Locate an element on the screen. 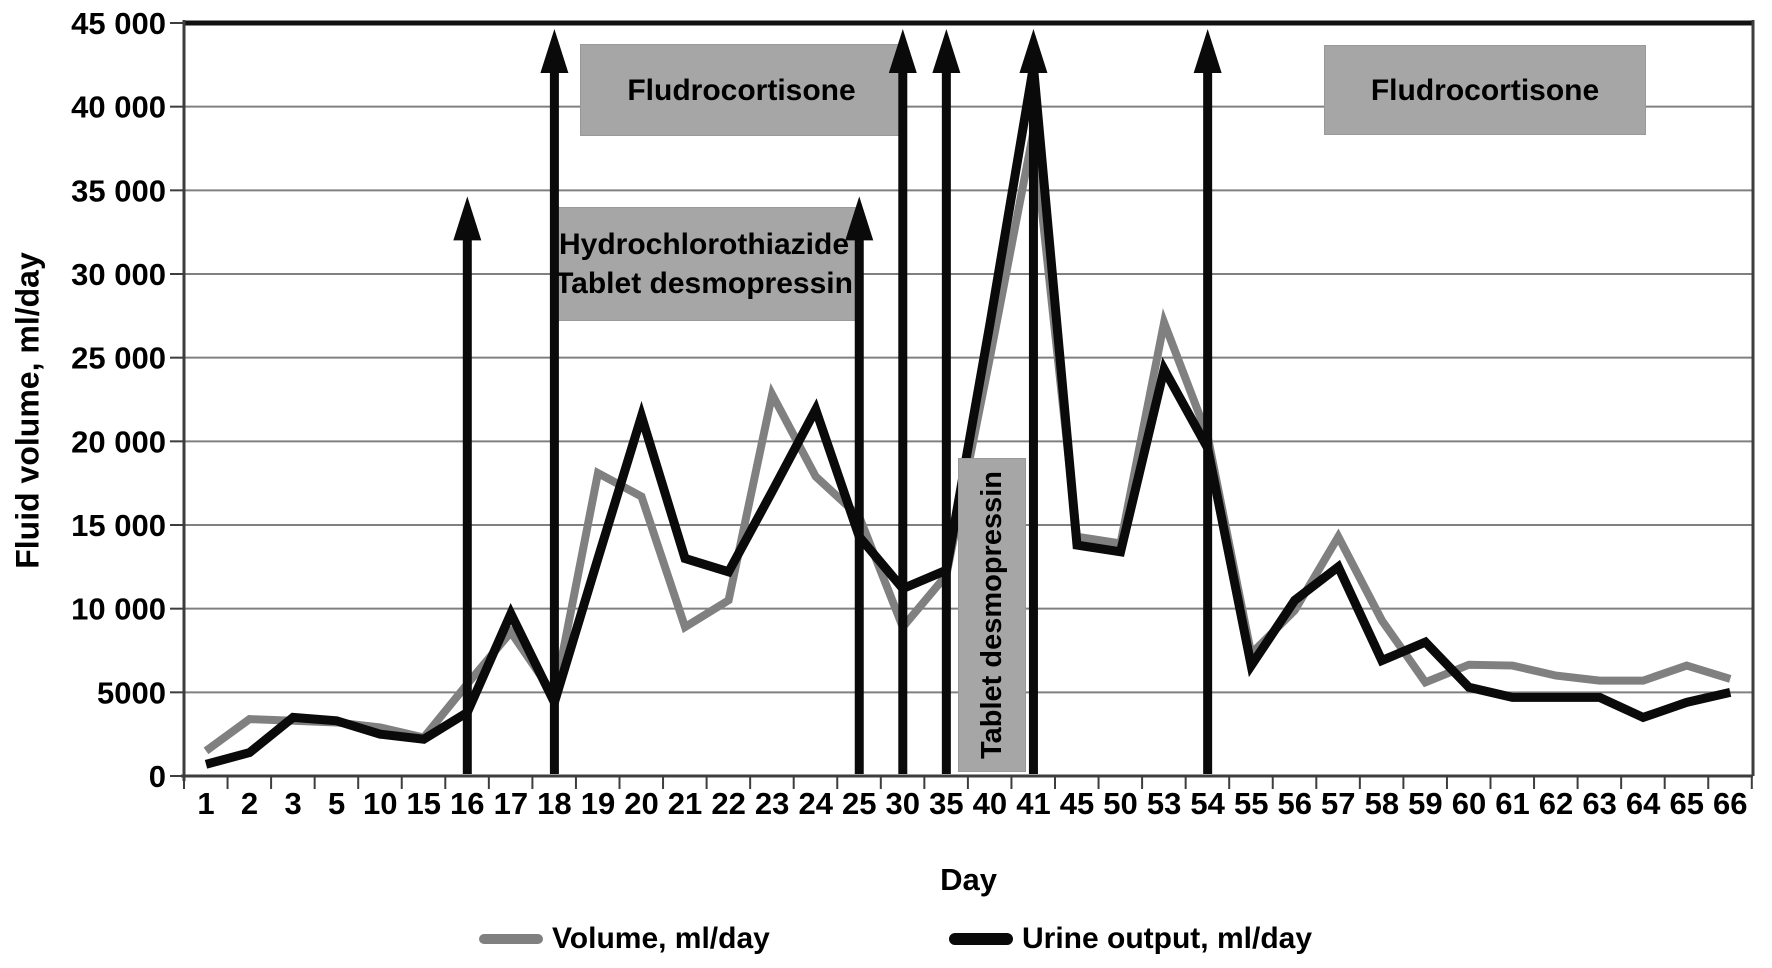 The width and height of the screenshot is (1772, 968). x-tick-label: 15 is located at coordinates (424, 803).